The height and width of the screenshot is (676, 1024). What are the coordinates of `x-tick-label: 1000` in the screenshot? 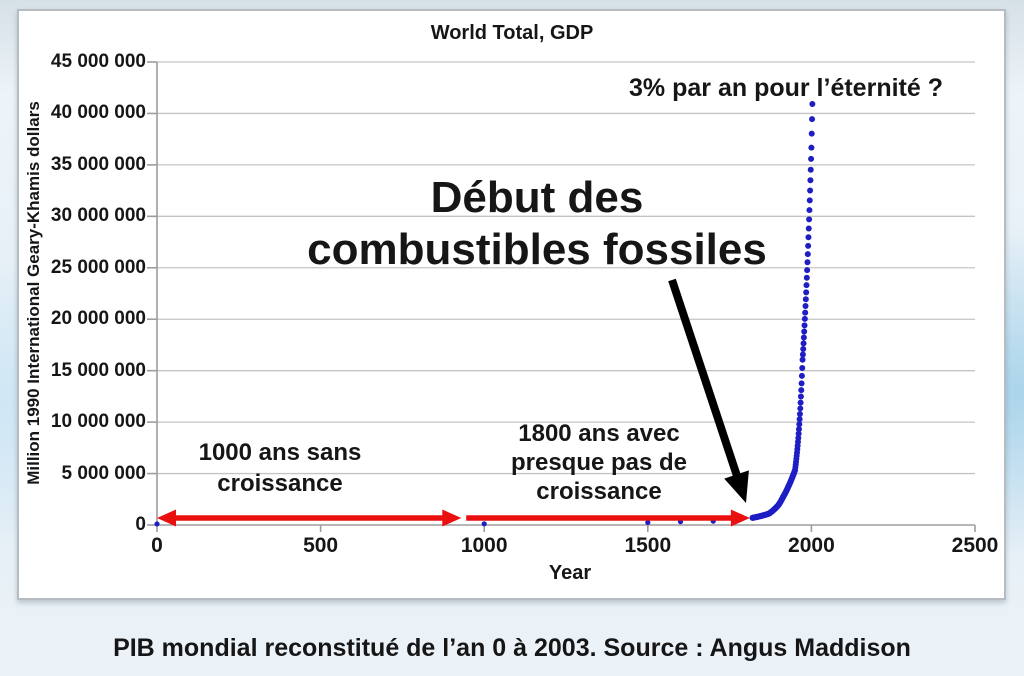 It's located at (484, 545).